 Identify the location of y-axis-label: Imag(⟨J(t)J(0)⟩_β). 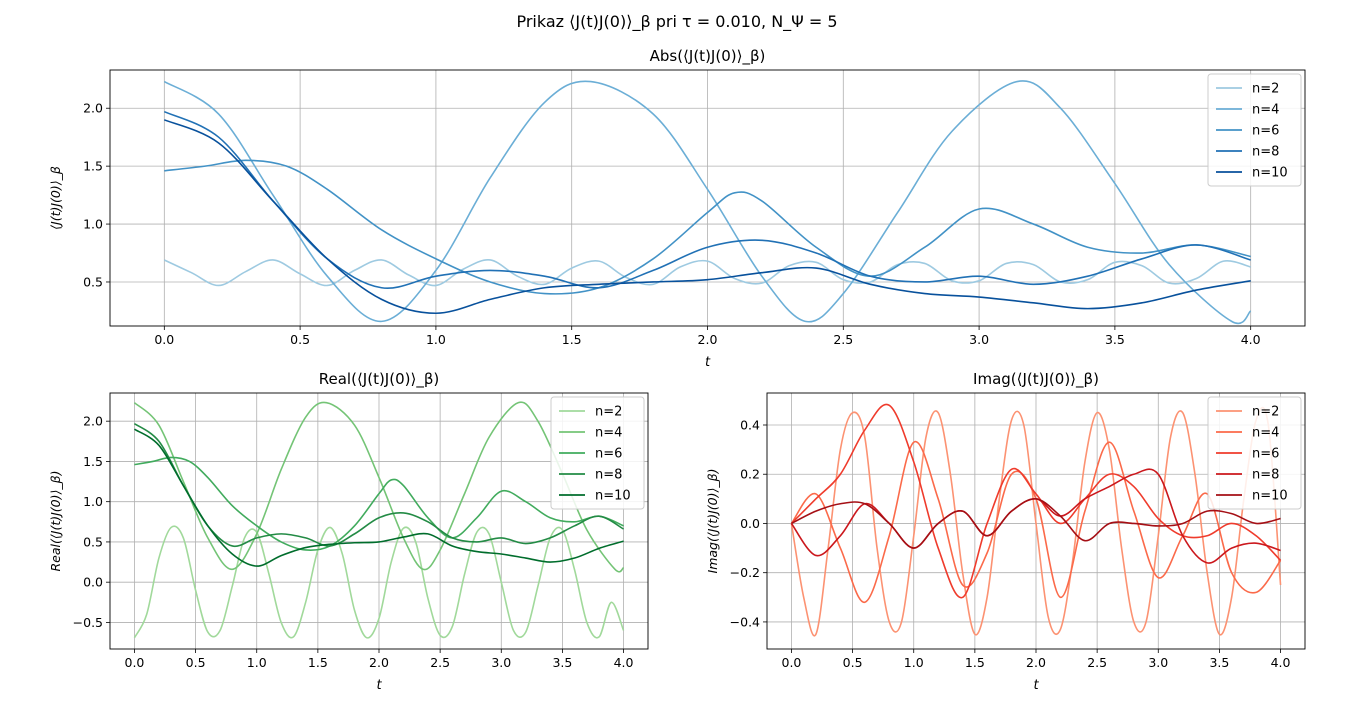
(712, 521).